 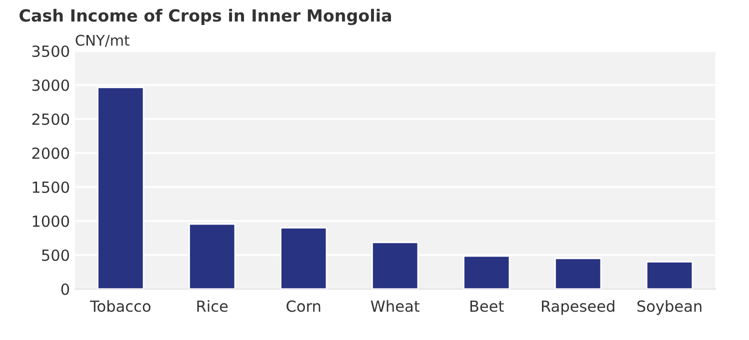 What do you see at coordinates (51, 119) in the screenshot?
I see `y-tick-label: 2500` at bounding box center [51, 119].